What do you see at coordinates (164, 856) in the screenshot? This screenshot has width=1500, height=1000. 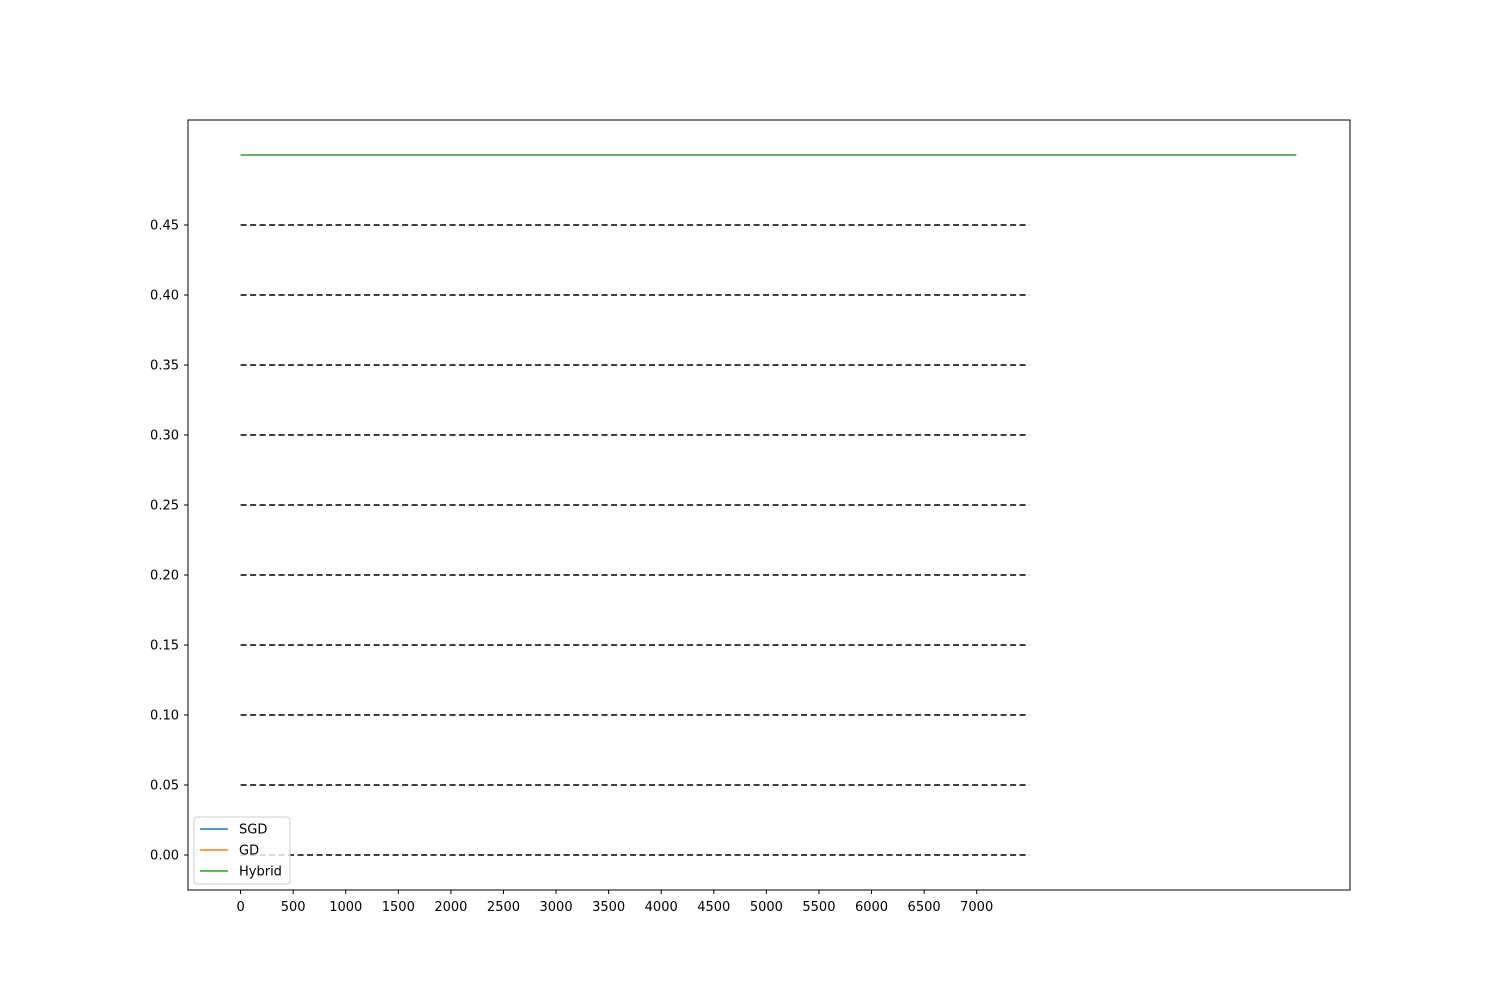 I see `y-tick-label: 0.00` at bounding box center [164, 856].